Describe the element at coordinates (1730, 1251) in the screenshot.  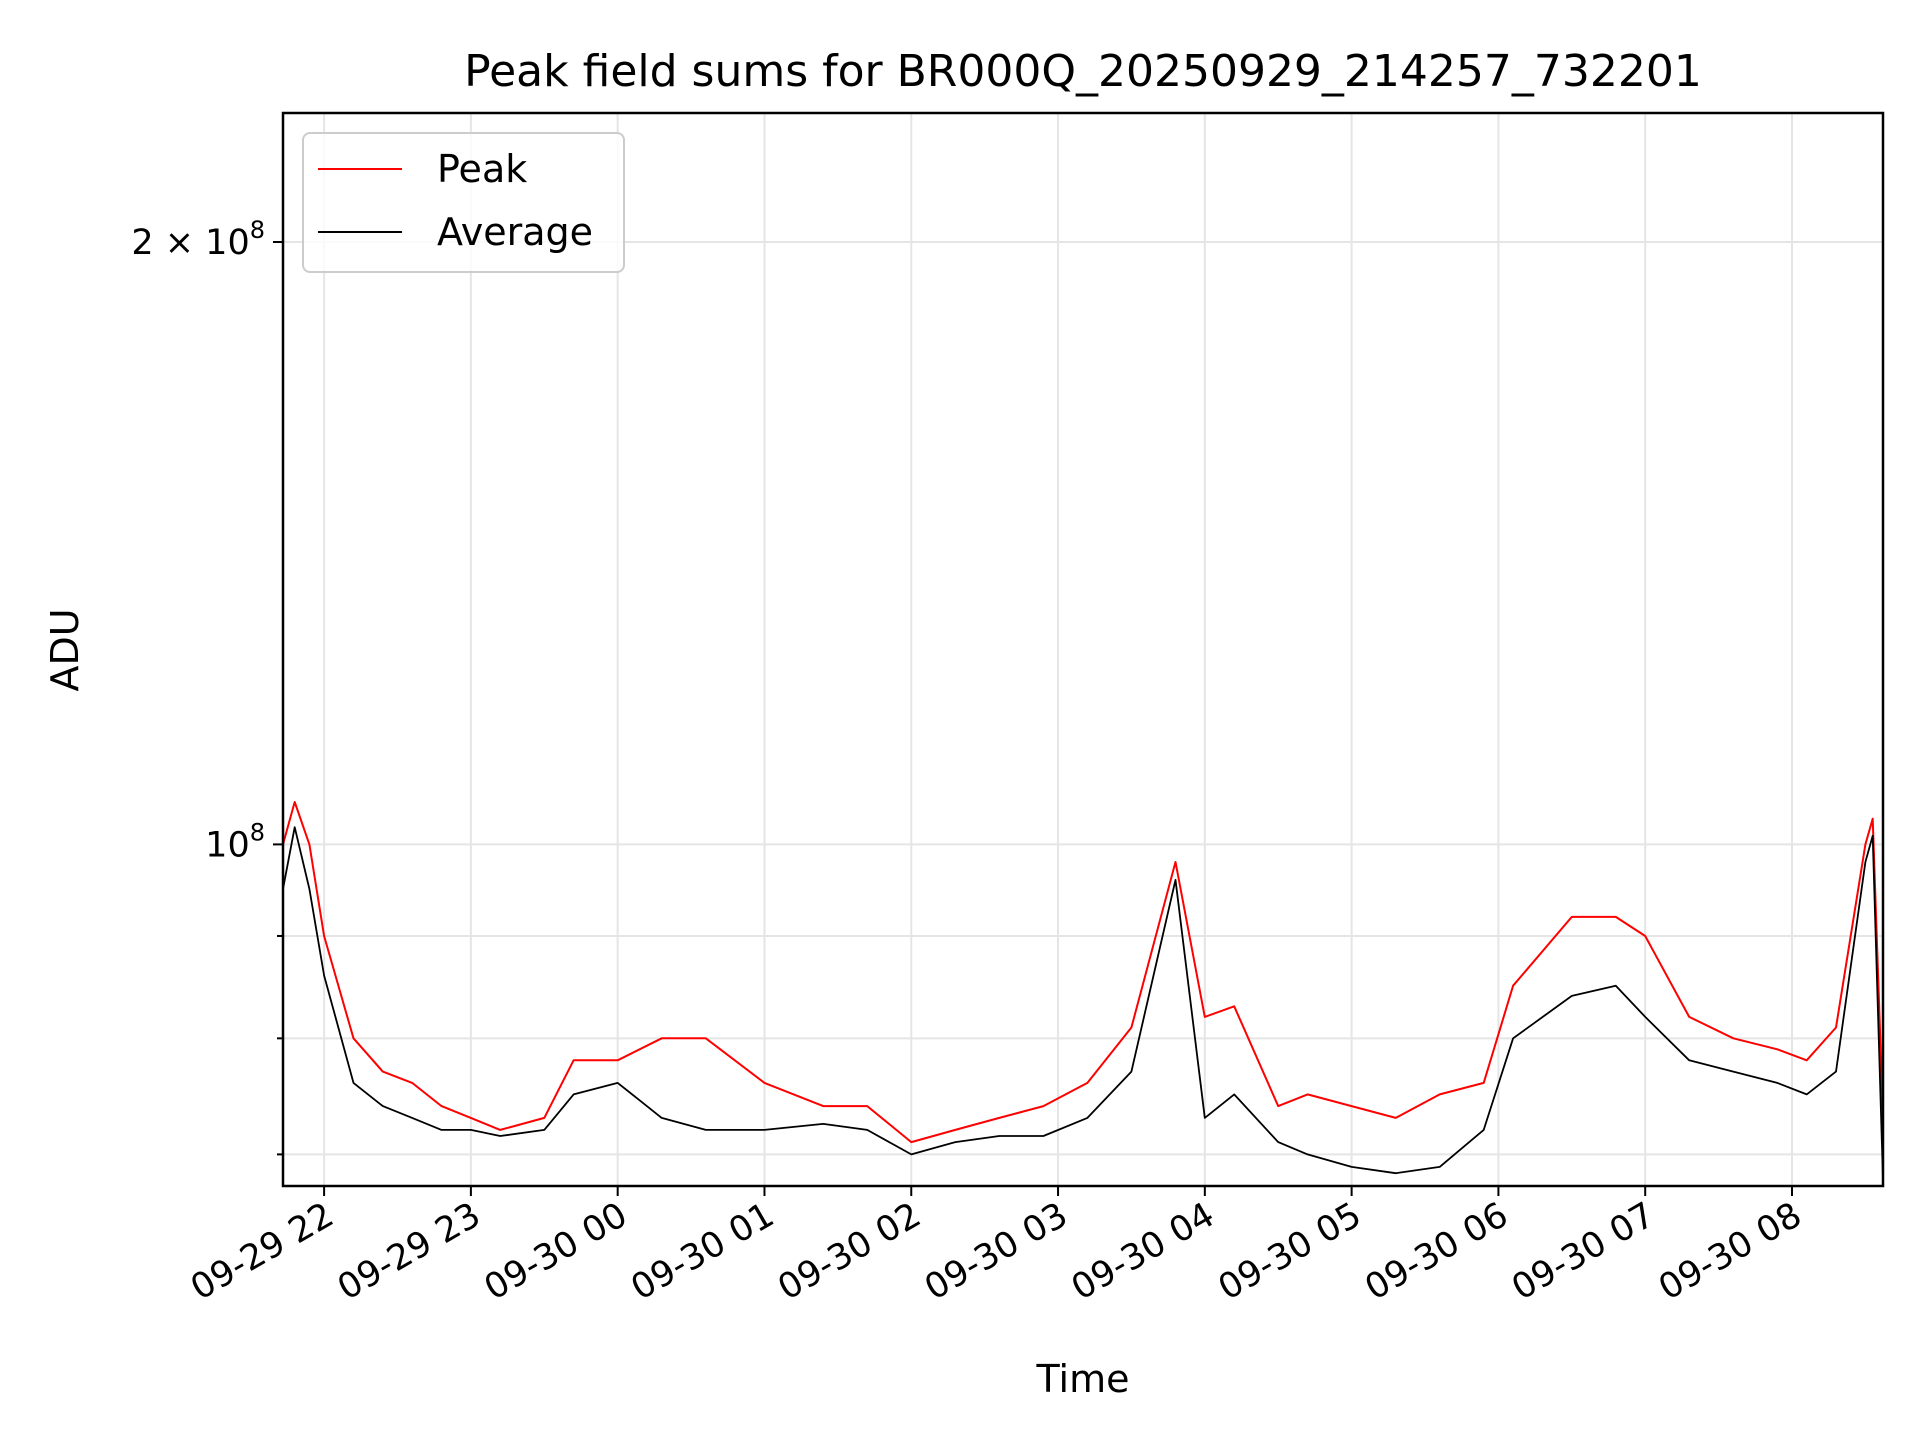
I see `x-tick-label: 09-30 08` at that location.